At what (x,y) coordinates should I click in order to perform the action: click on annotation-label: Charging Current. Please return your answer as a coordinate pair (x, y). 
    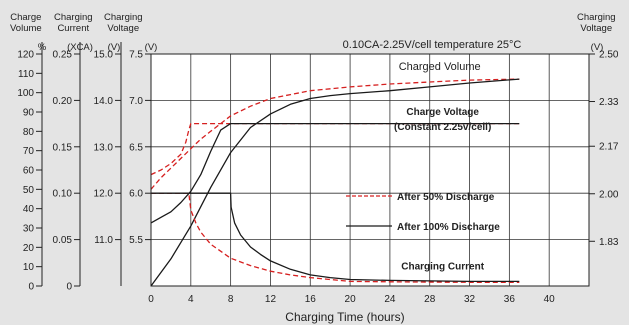
    Looking at the image, I should click on (442, 266).